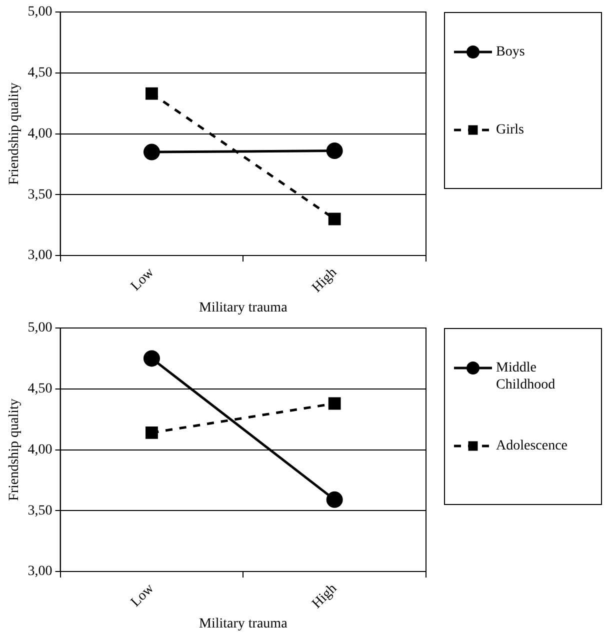 This screenshot has width=607, height=633. I want to click on legend-label: Boys, so click(510, 52).